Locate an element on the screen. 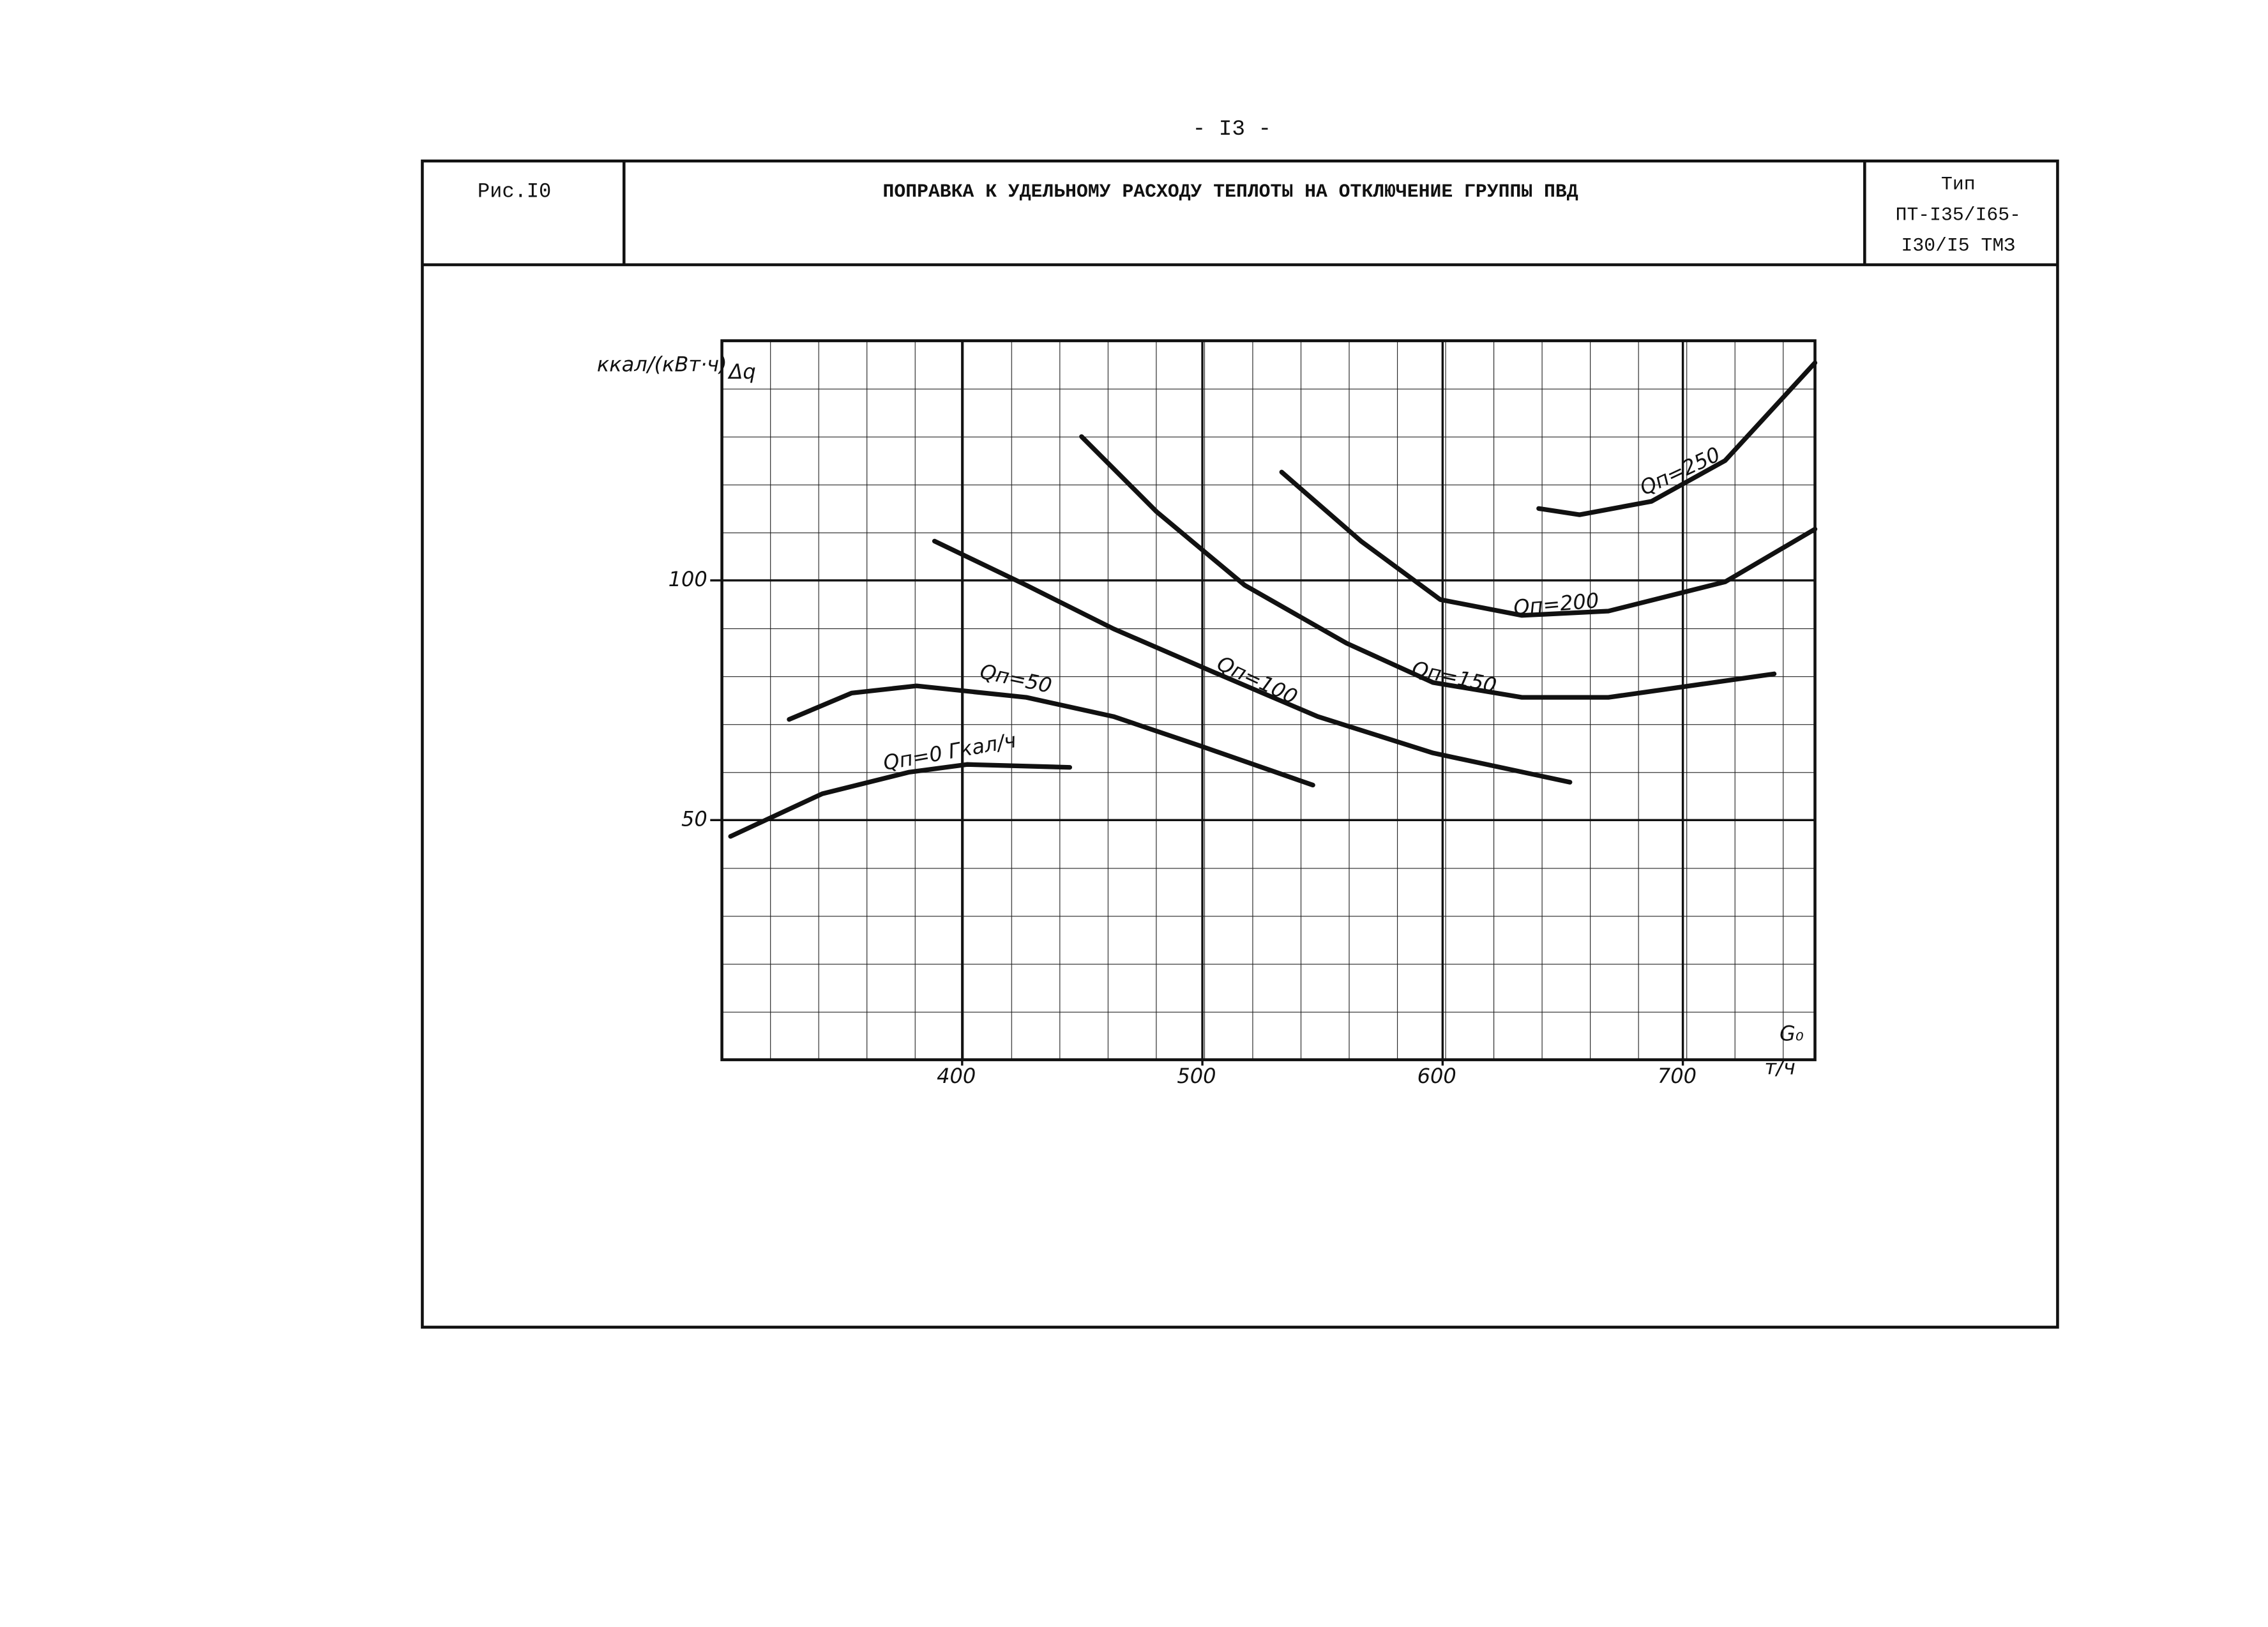 This screenshot has height=1627, width=2268. x-tick-label: 700 is located at coordinates (1677, 1076).